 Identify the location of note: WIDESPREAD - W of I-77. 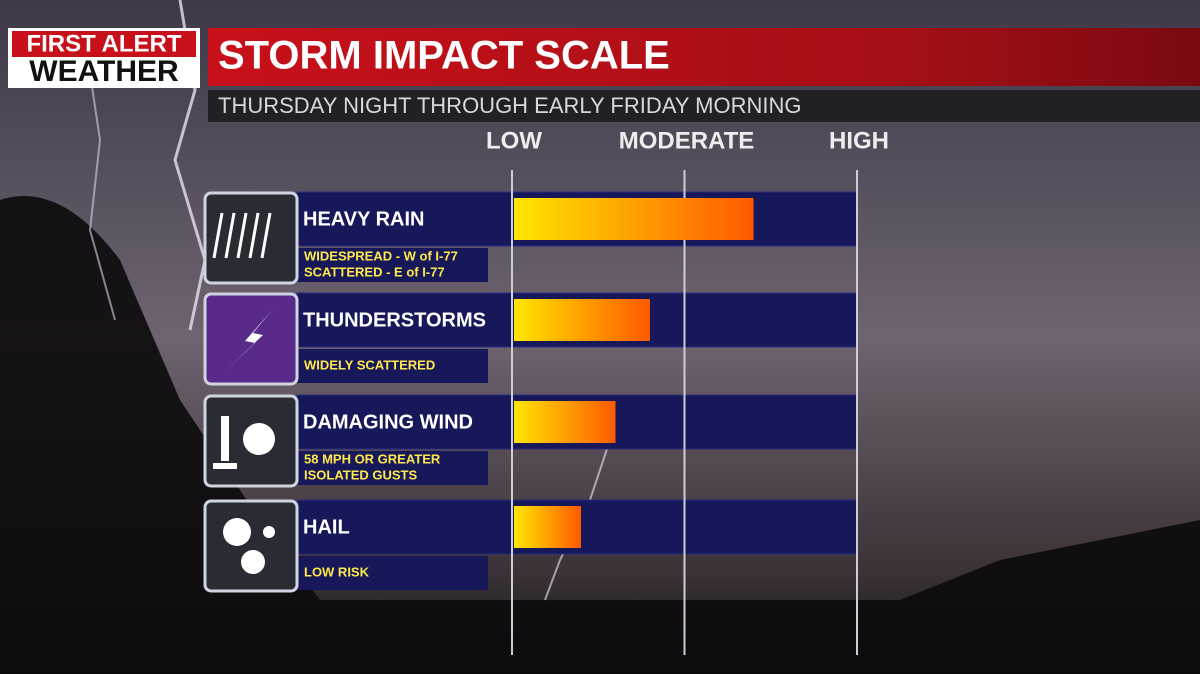
(381, 255).